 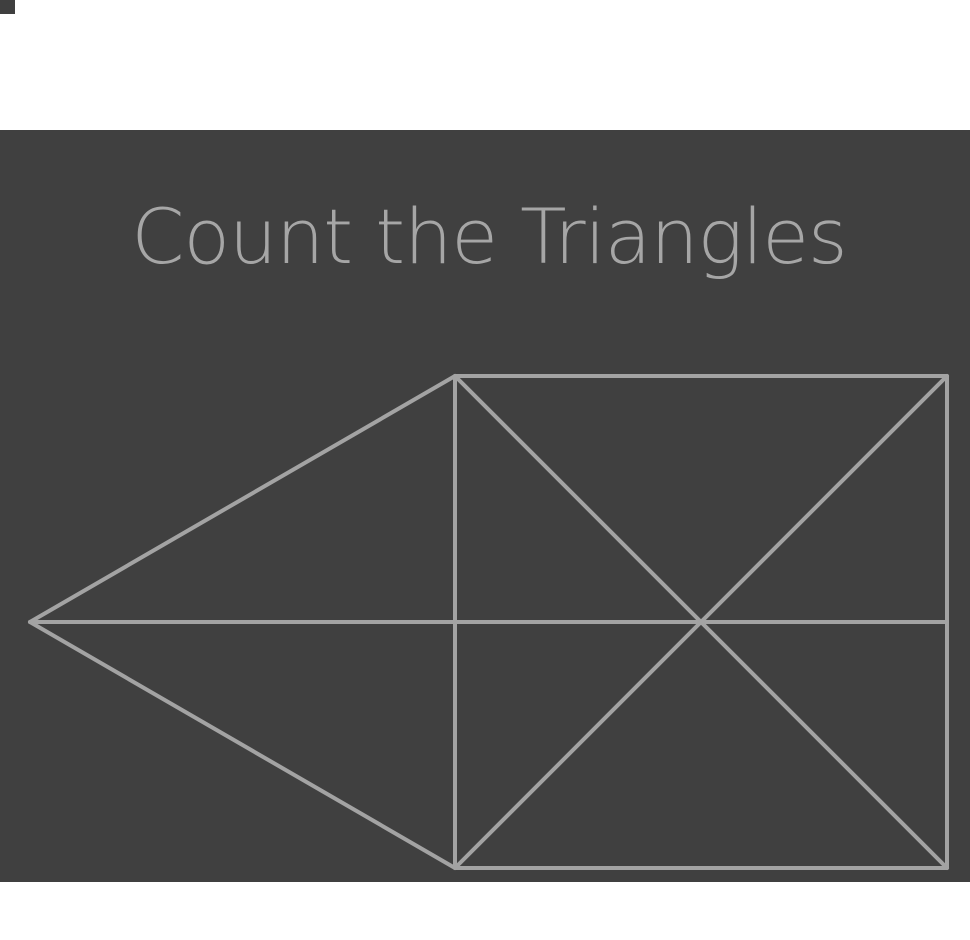 I want to click on kite-lower-edge, so click(x=242, y=745).